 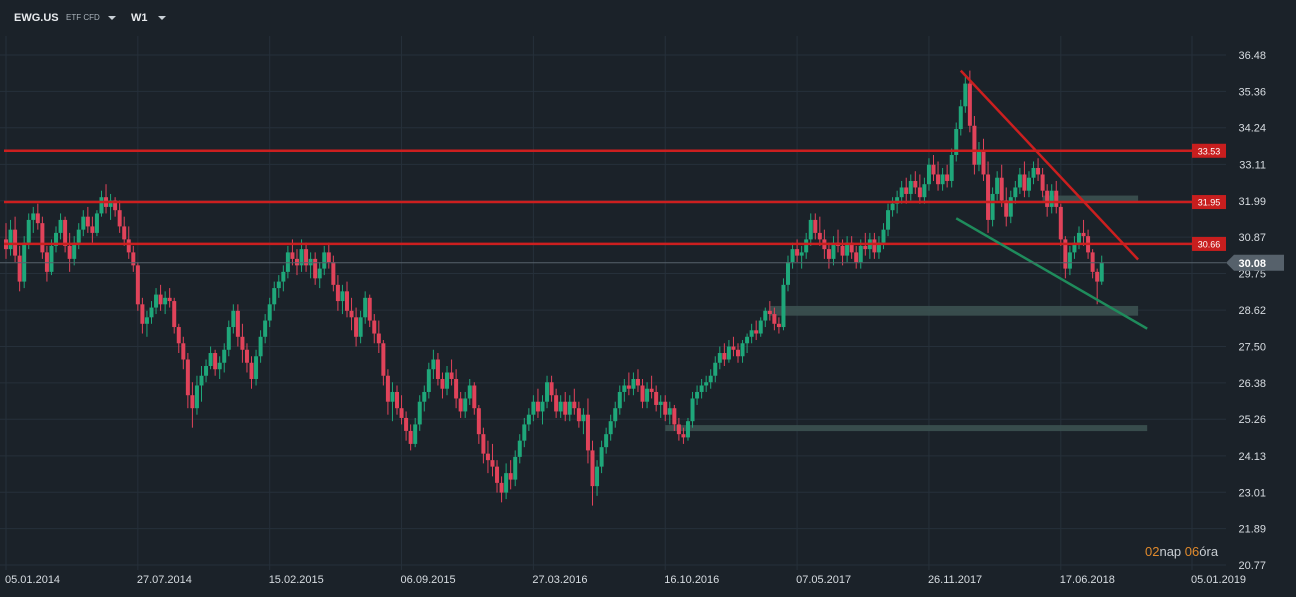 What do you see at coordinates (36, 18) in the screenshot?
I see `symbol-label: EWG.US` at bounding box center [36, 18].